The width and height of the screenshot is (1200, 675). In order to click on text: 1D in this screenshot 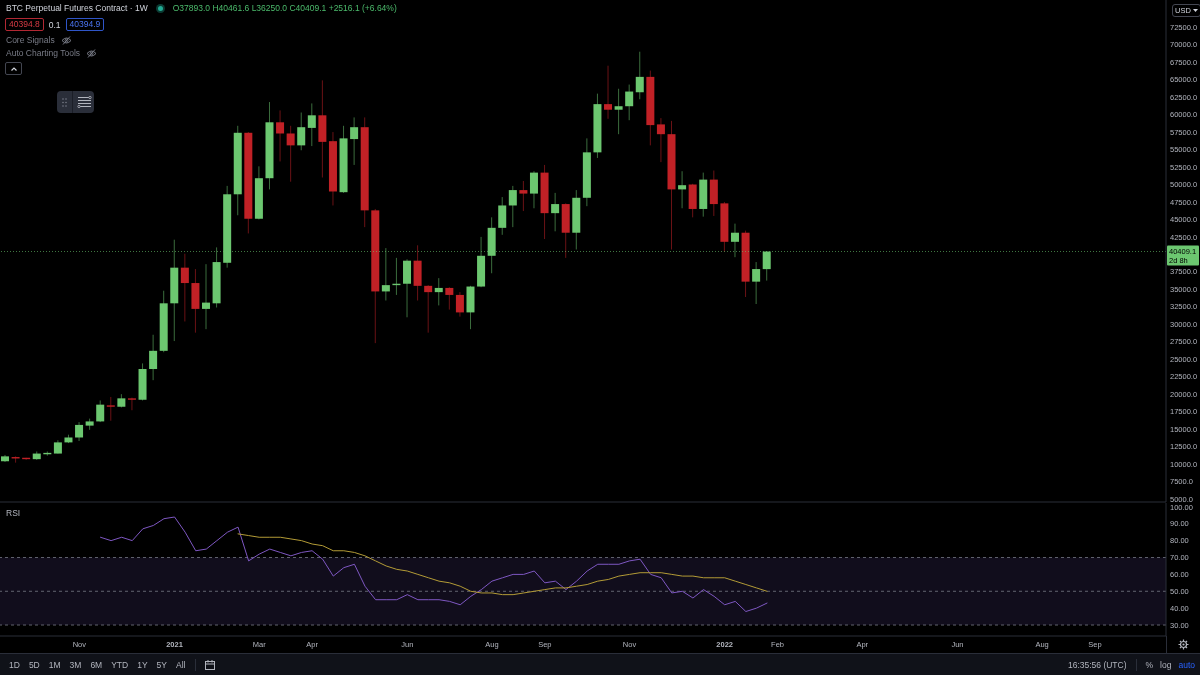, I will do `click(14, 664)`.